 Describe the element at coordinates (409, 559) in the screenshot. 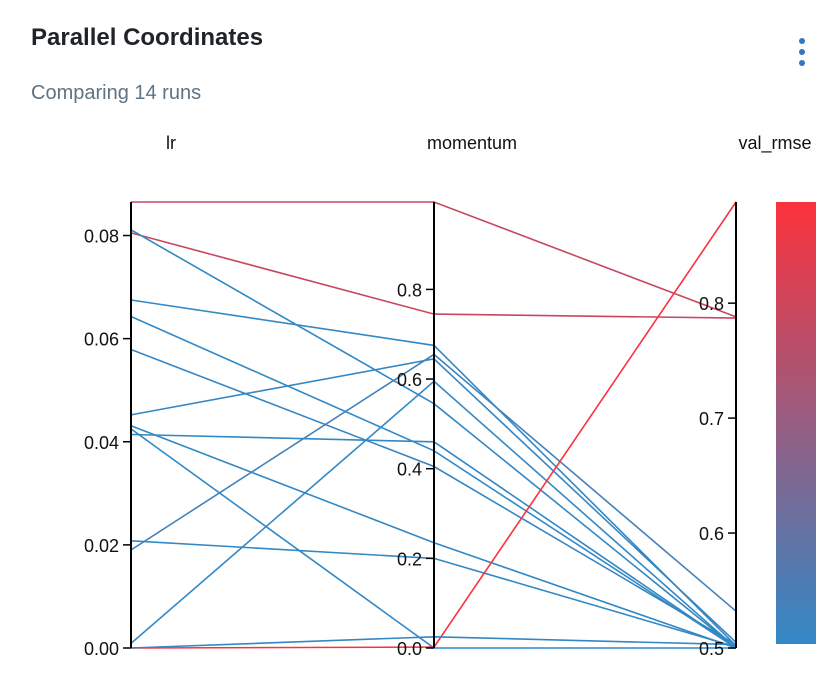

I see `tick-label: 0.2` at that location.